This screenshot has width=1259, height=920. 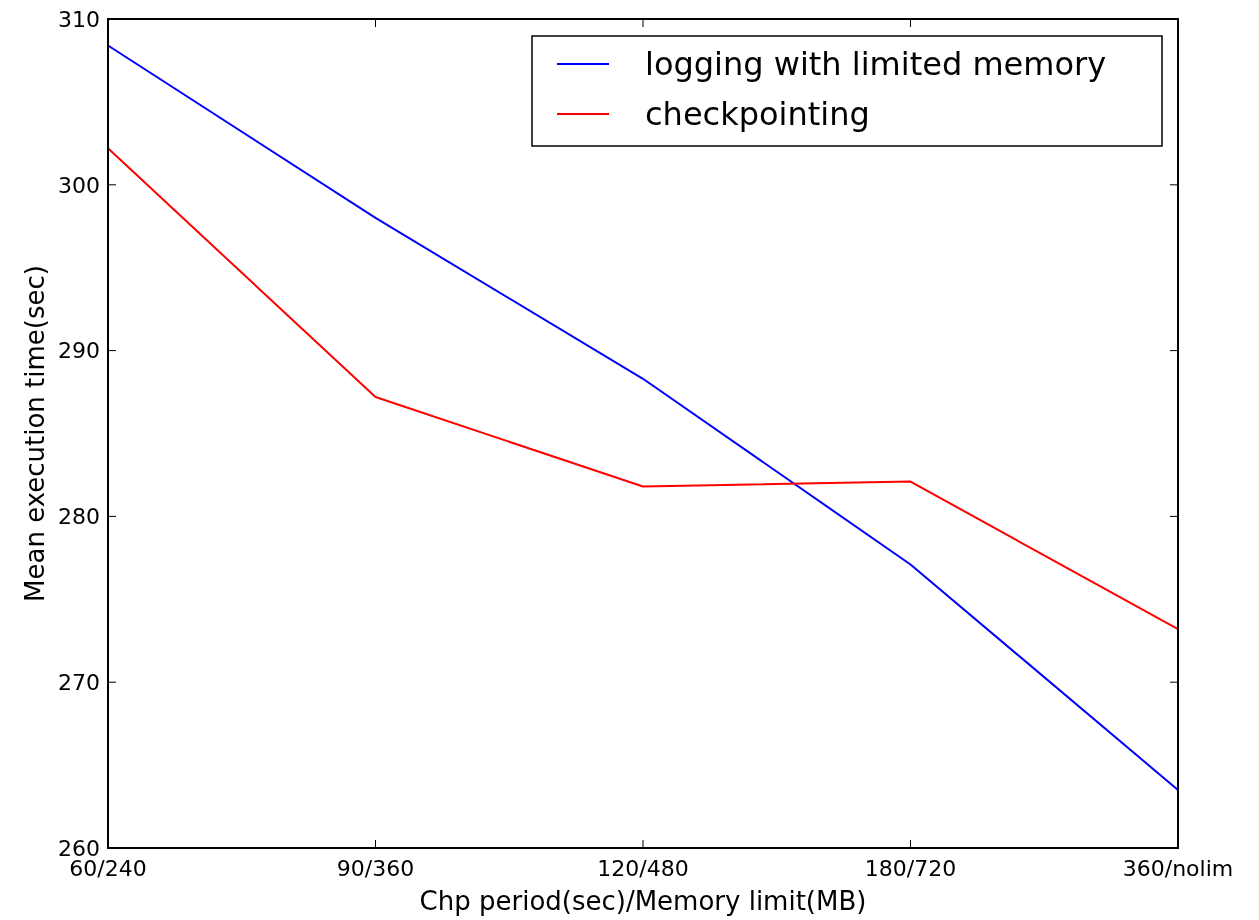 What do you see at coordinates (79, 682) in the screenshot?
I see `y-tick-label: 270` at bounding box center [79, 682].